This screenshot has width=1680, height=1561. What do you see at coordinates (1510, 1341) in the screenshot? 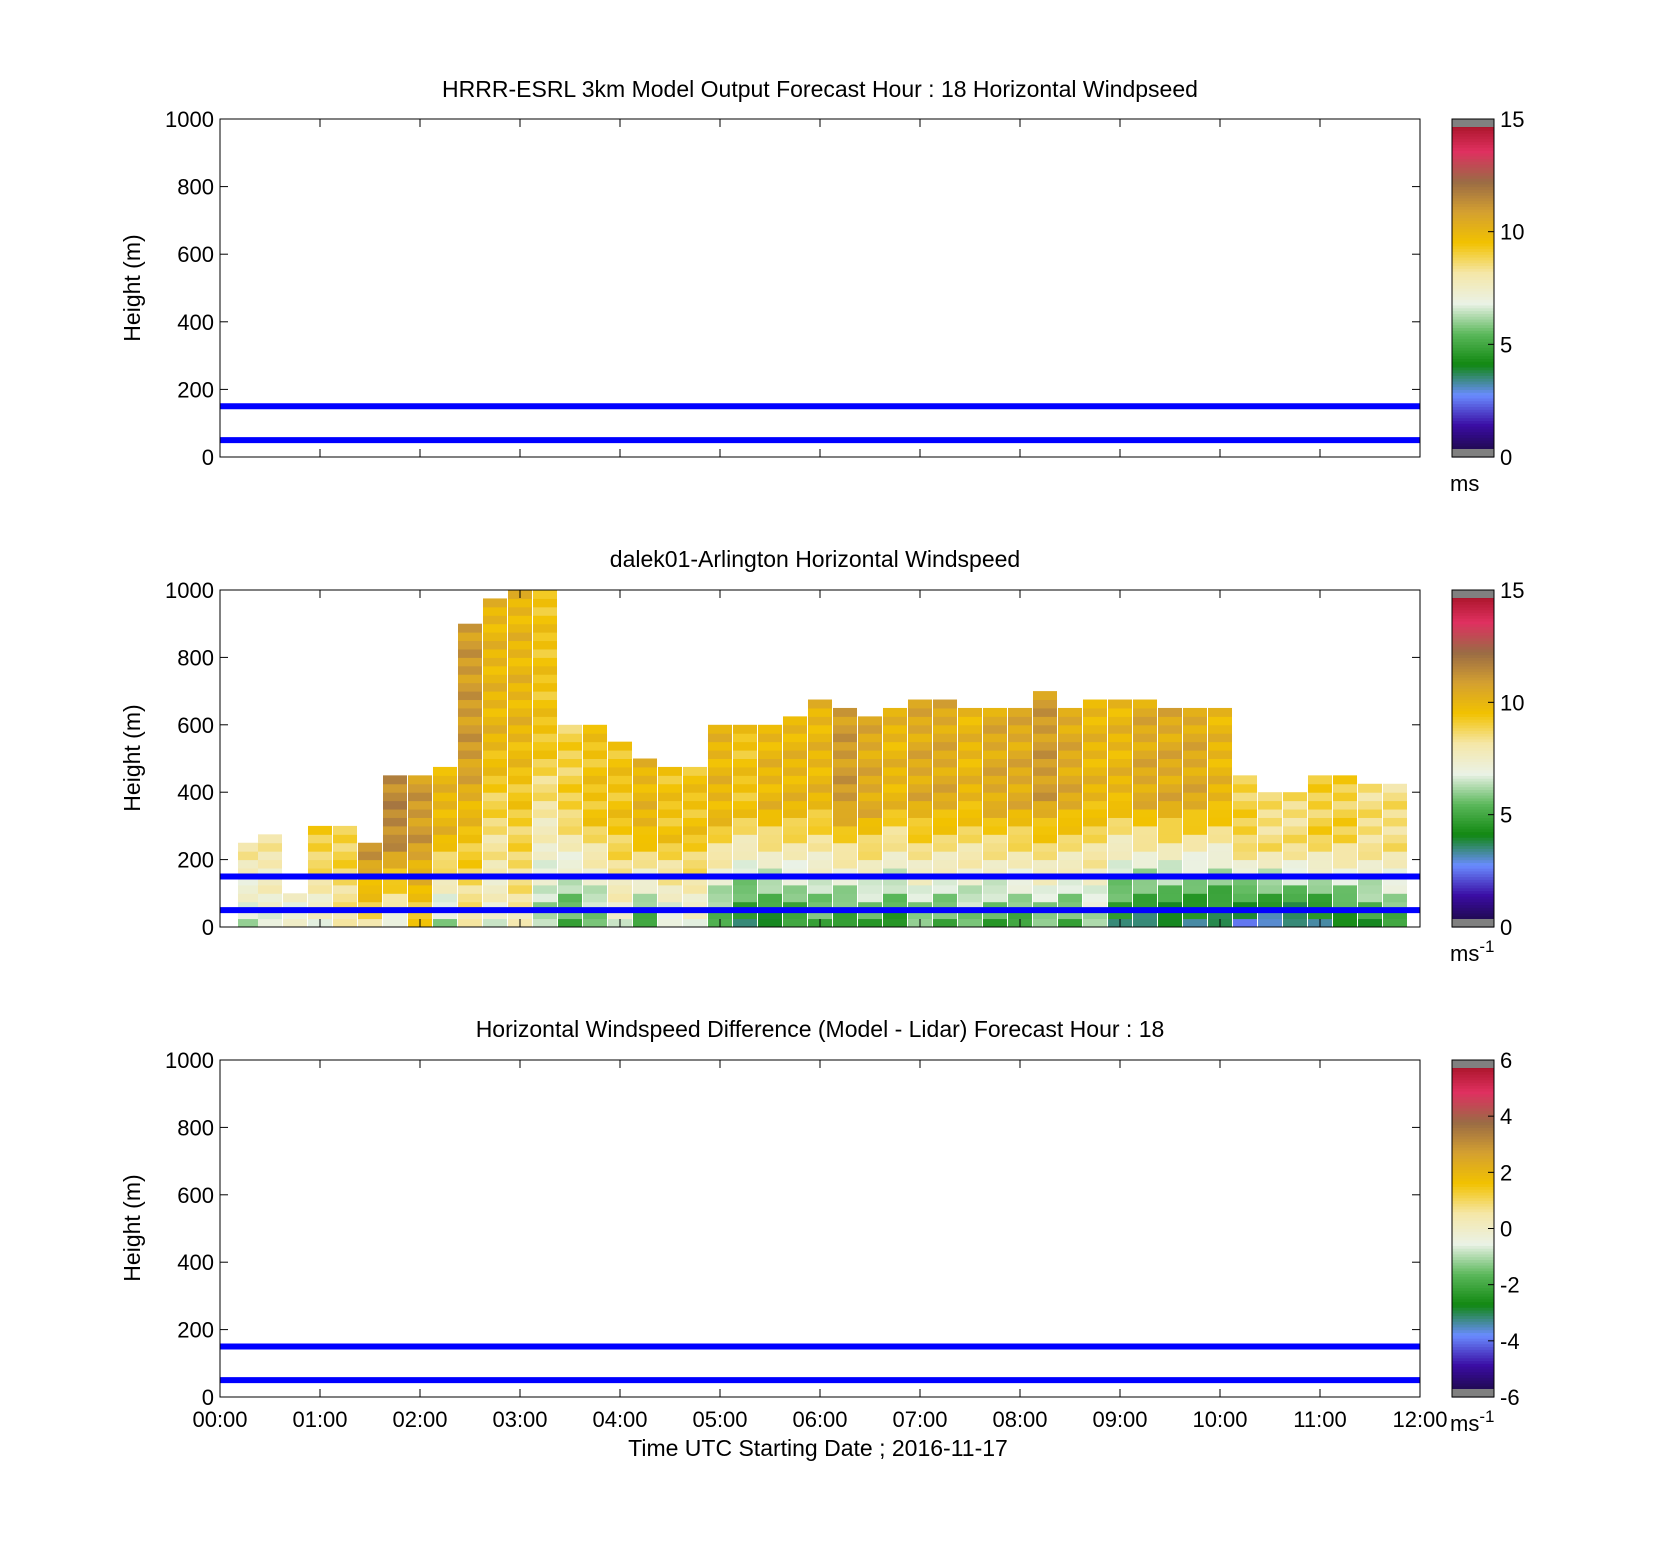
I see `colorbar-tick-label: -4` at bounding box center [1510, 1341].